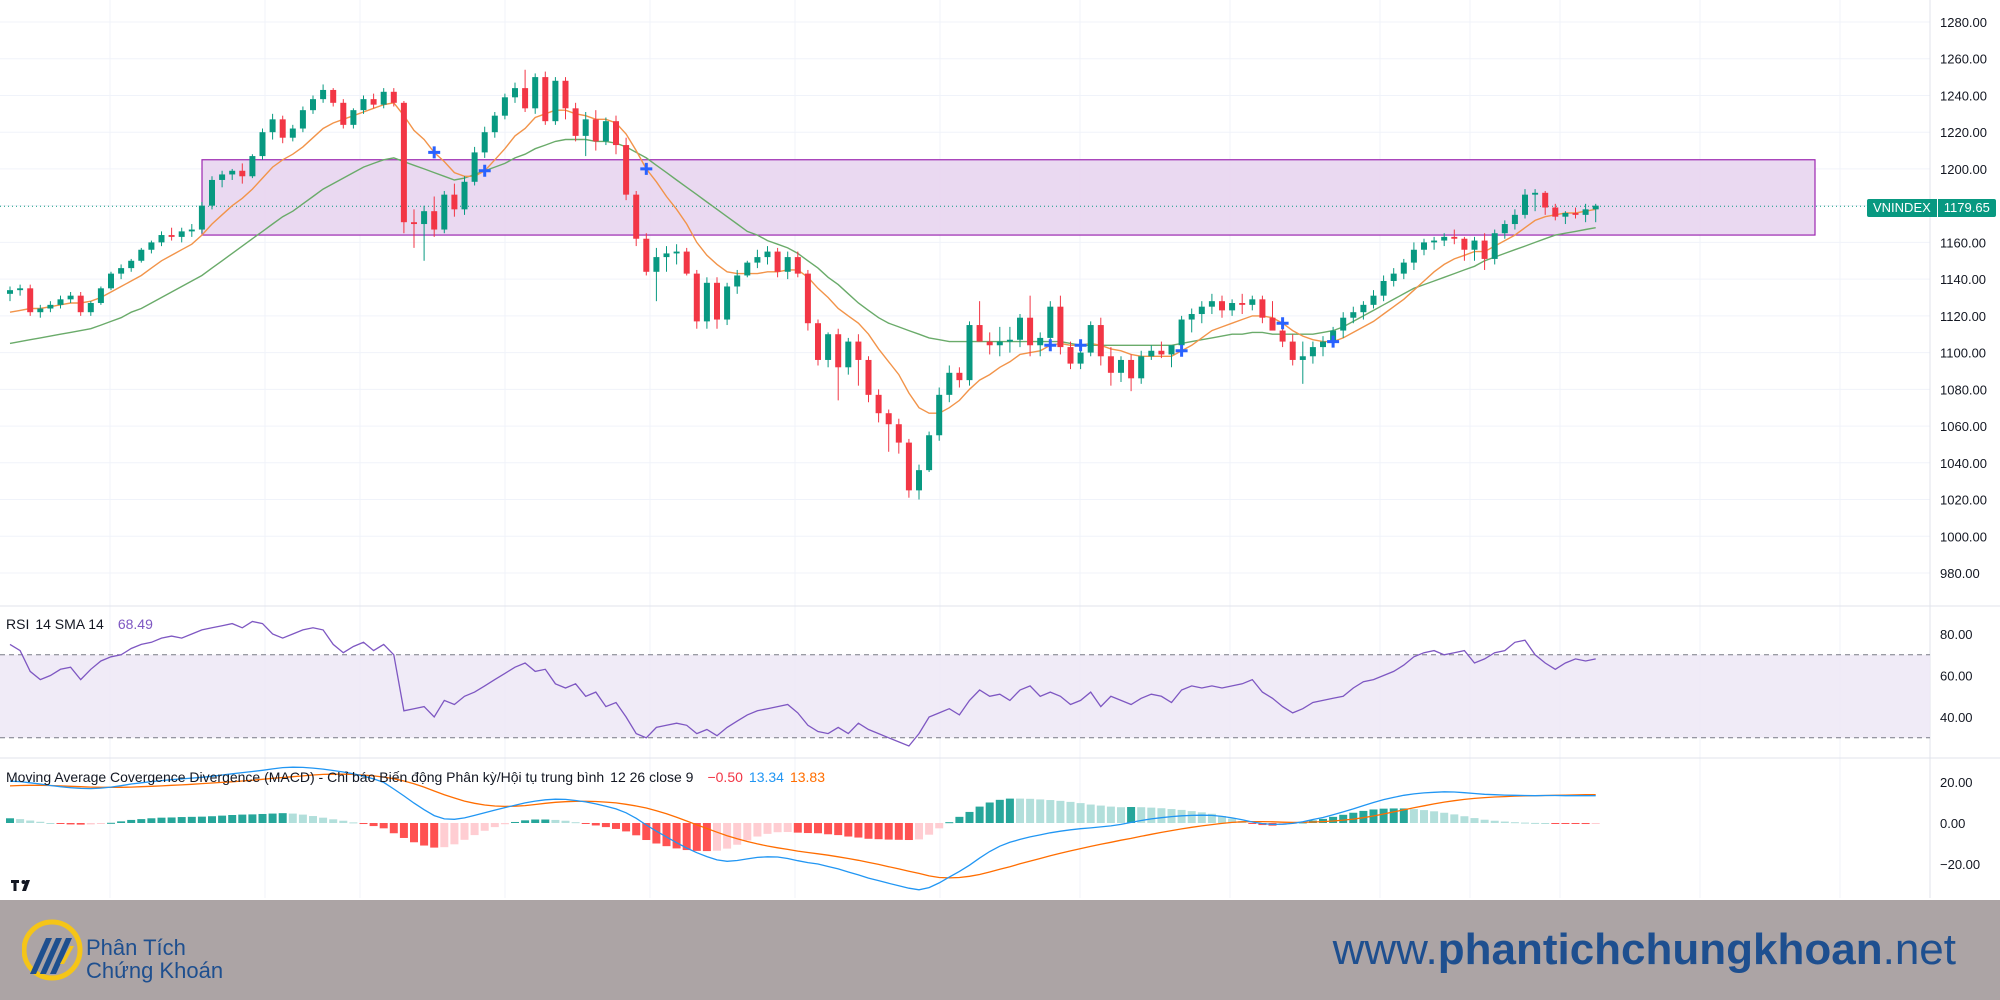 The width and height of the screenshot is (2000, 1000). I want to click on website-prefix: www., so click(1385, 949).